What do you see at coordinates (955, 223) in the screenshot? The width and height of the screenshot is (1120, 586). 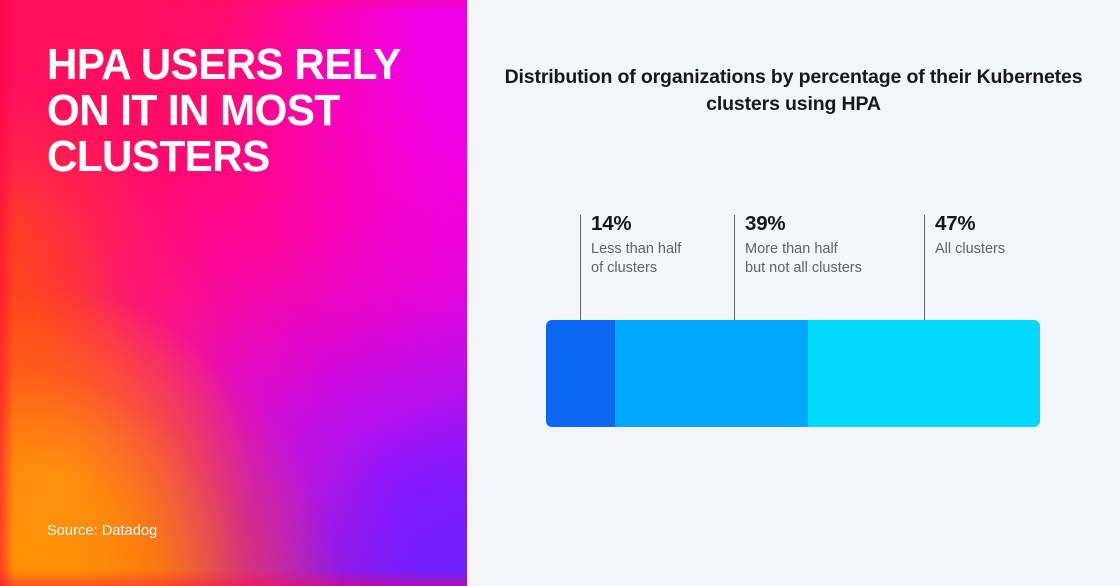 I see `callout-value: 47%` at bounding box center [955, 223].